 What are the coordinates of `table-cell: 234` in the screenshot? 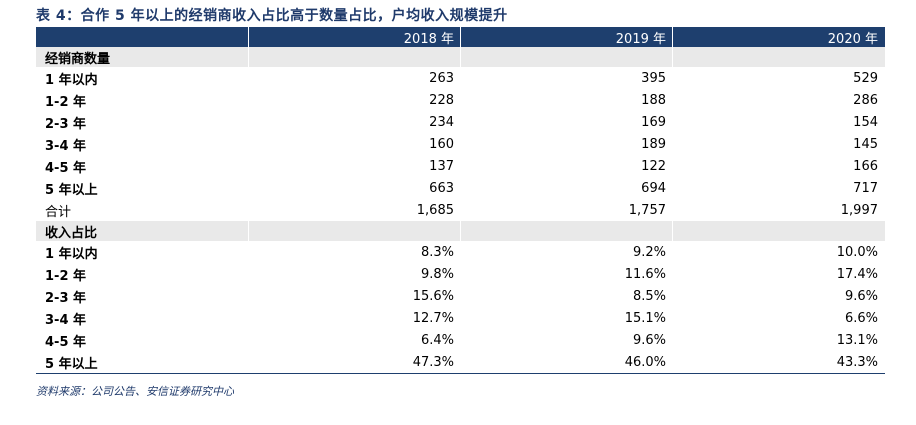 It's located at (441, 122).